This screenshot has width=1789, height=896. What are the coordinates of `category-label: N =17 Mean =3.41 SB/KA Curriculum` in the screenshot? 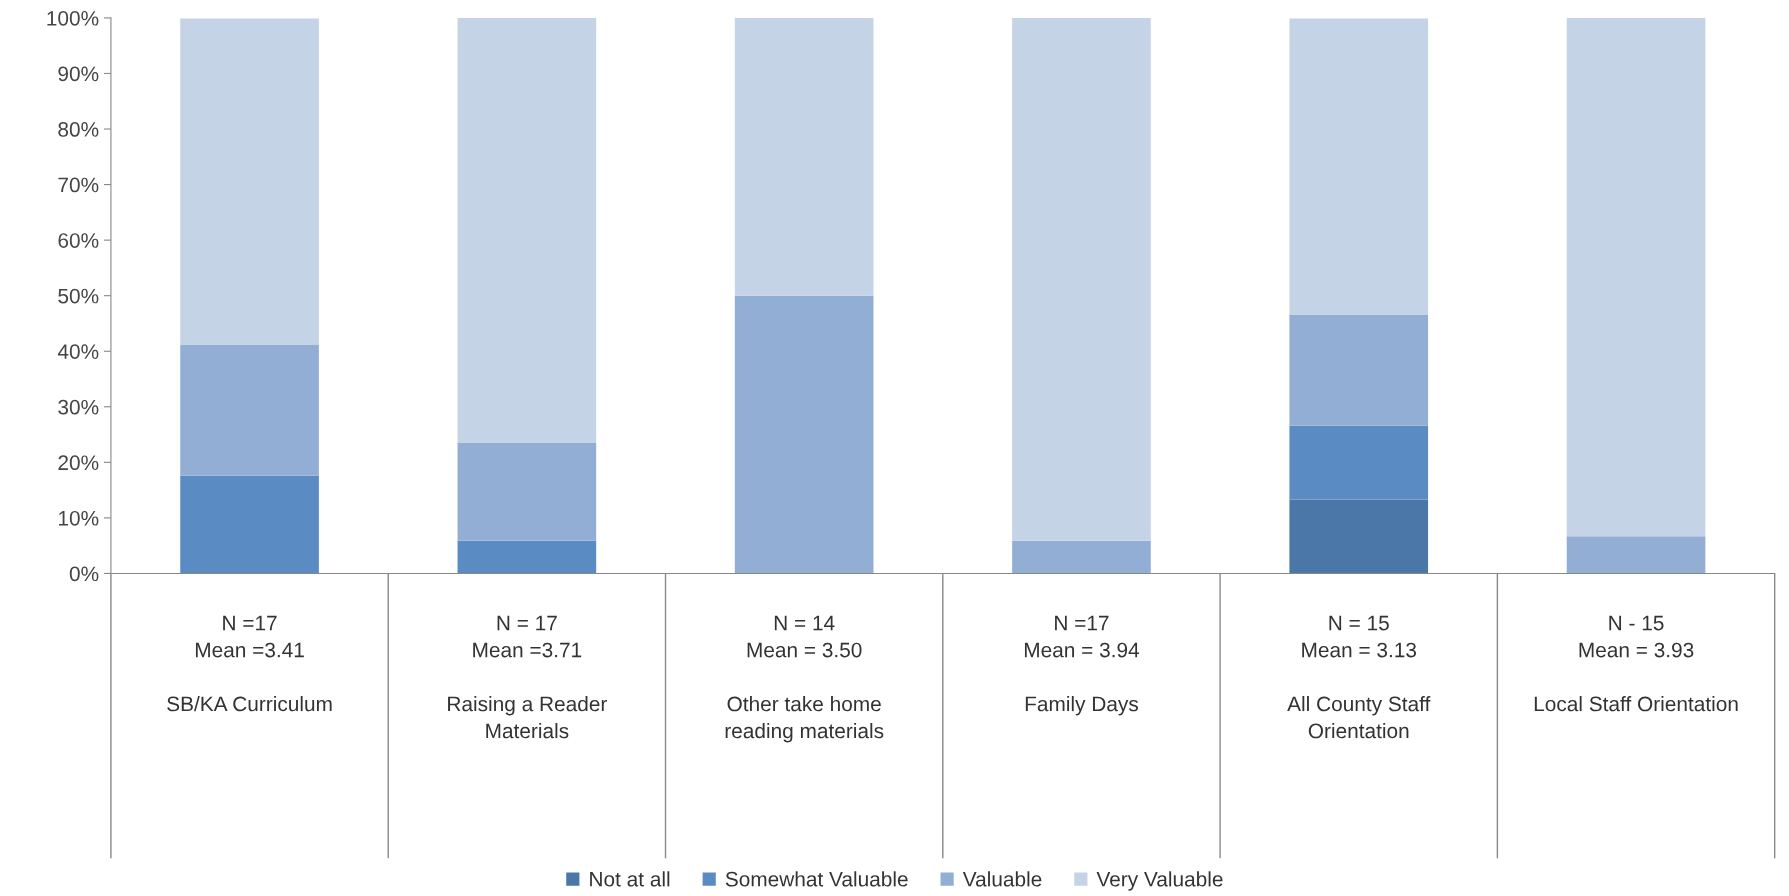 It's located at (249, 663).